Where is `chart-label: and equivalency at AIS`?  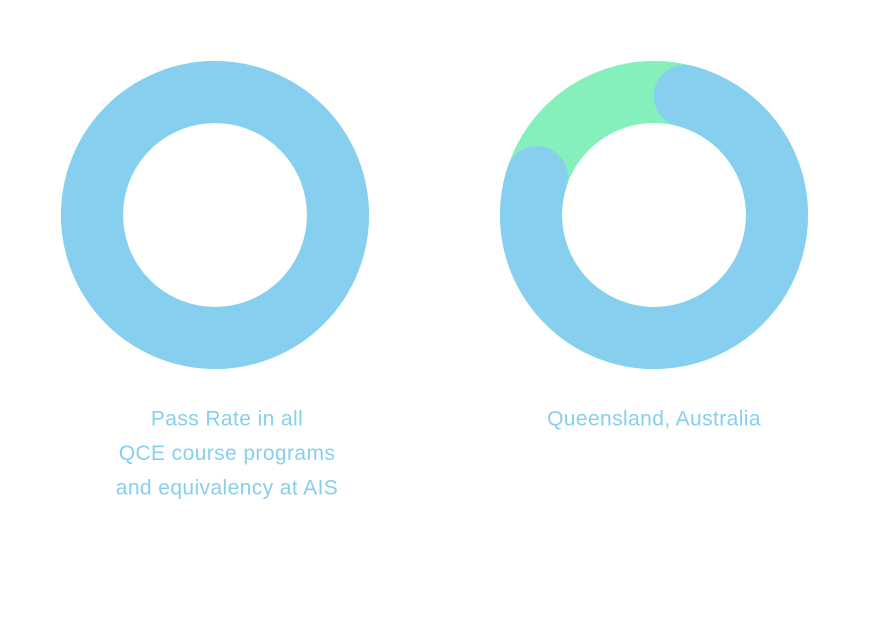 chart-label: and equivalency at AIS is located at coordinates (227, 488).